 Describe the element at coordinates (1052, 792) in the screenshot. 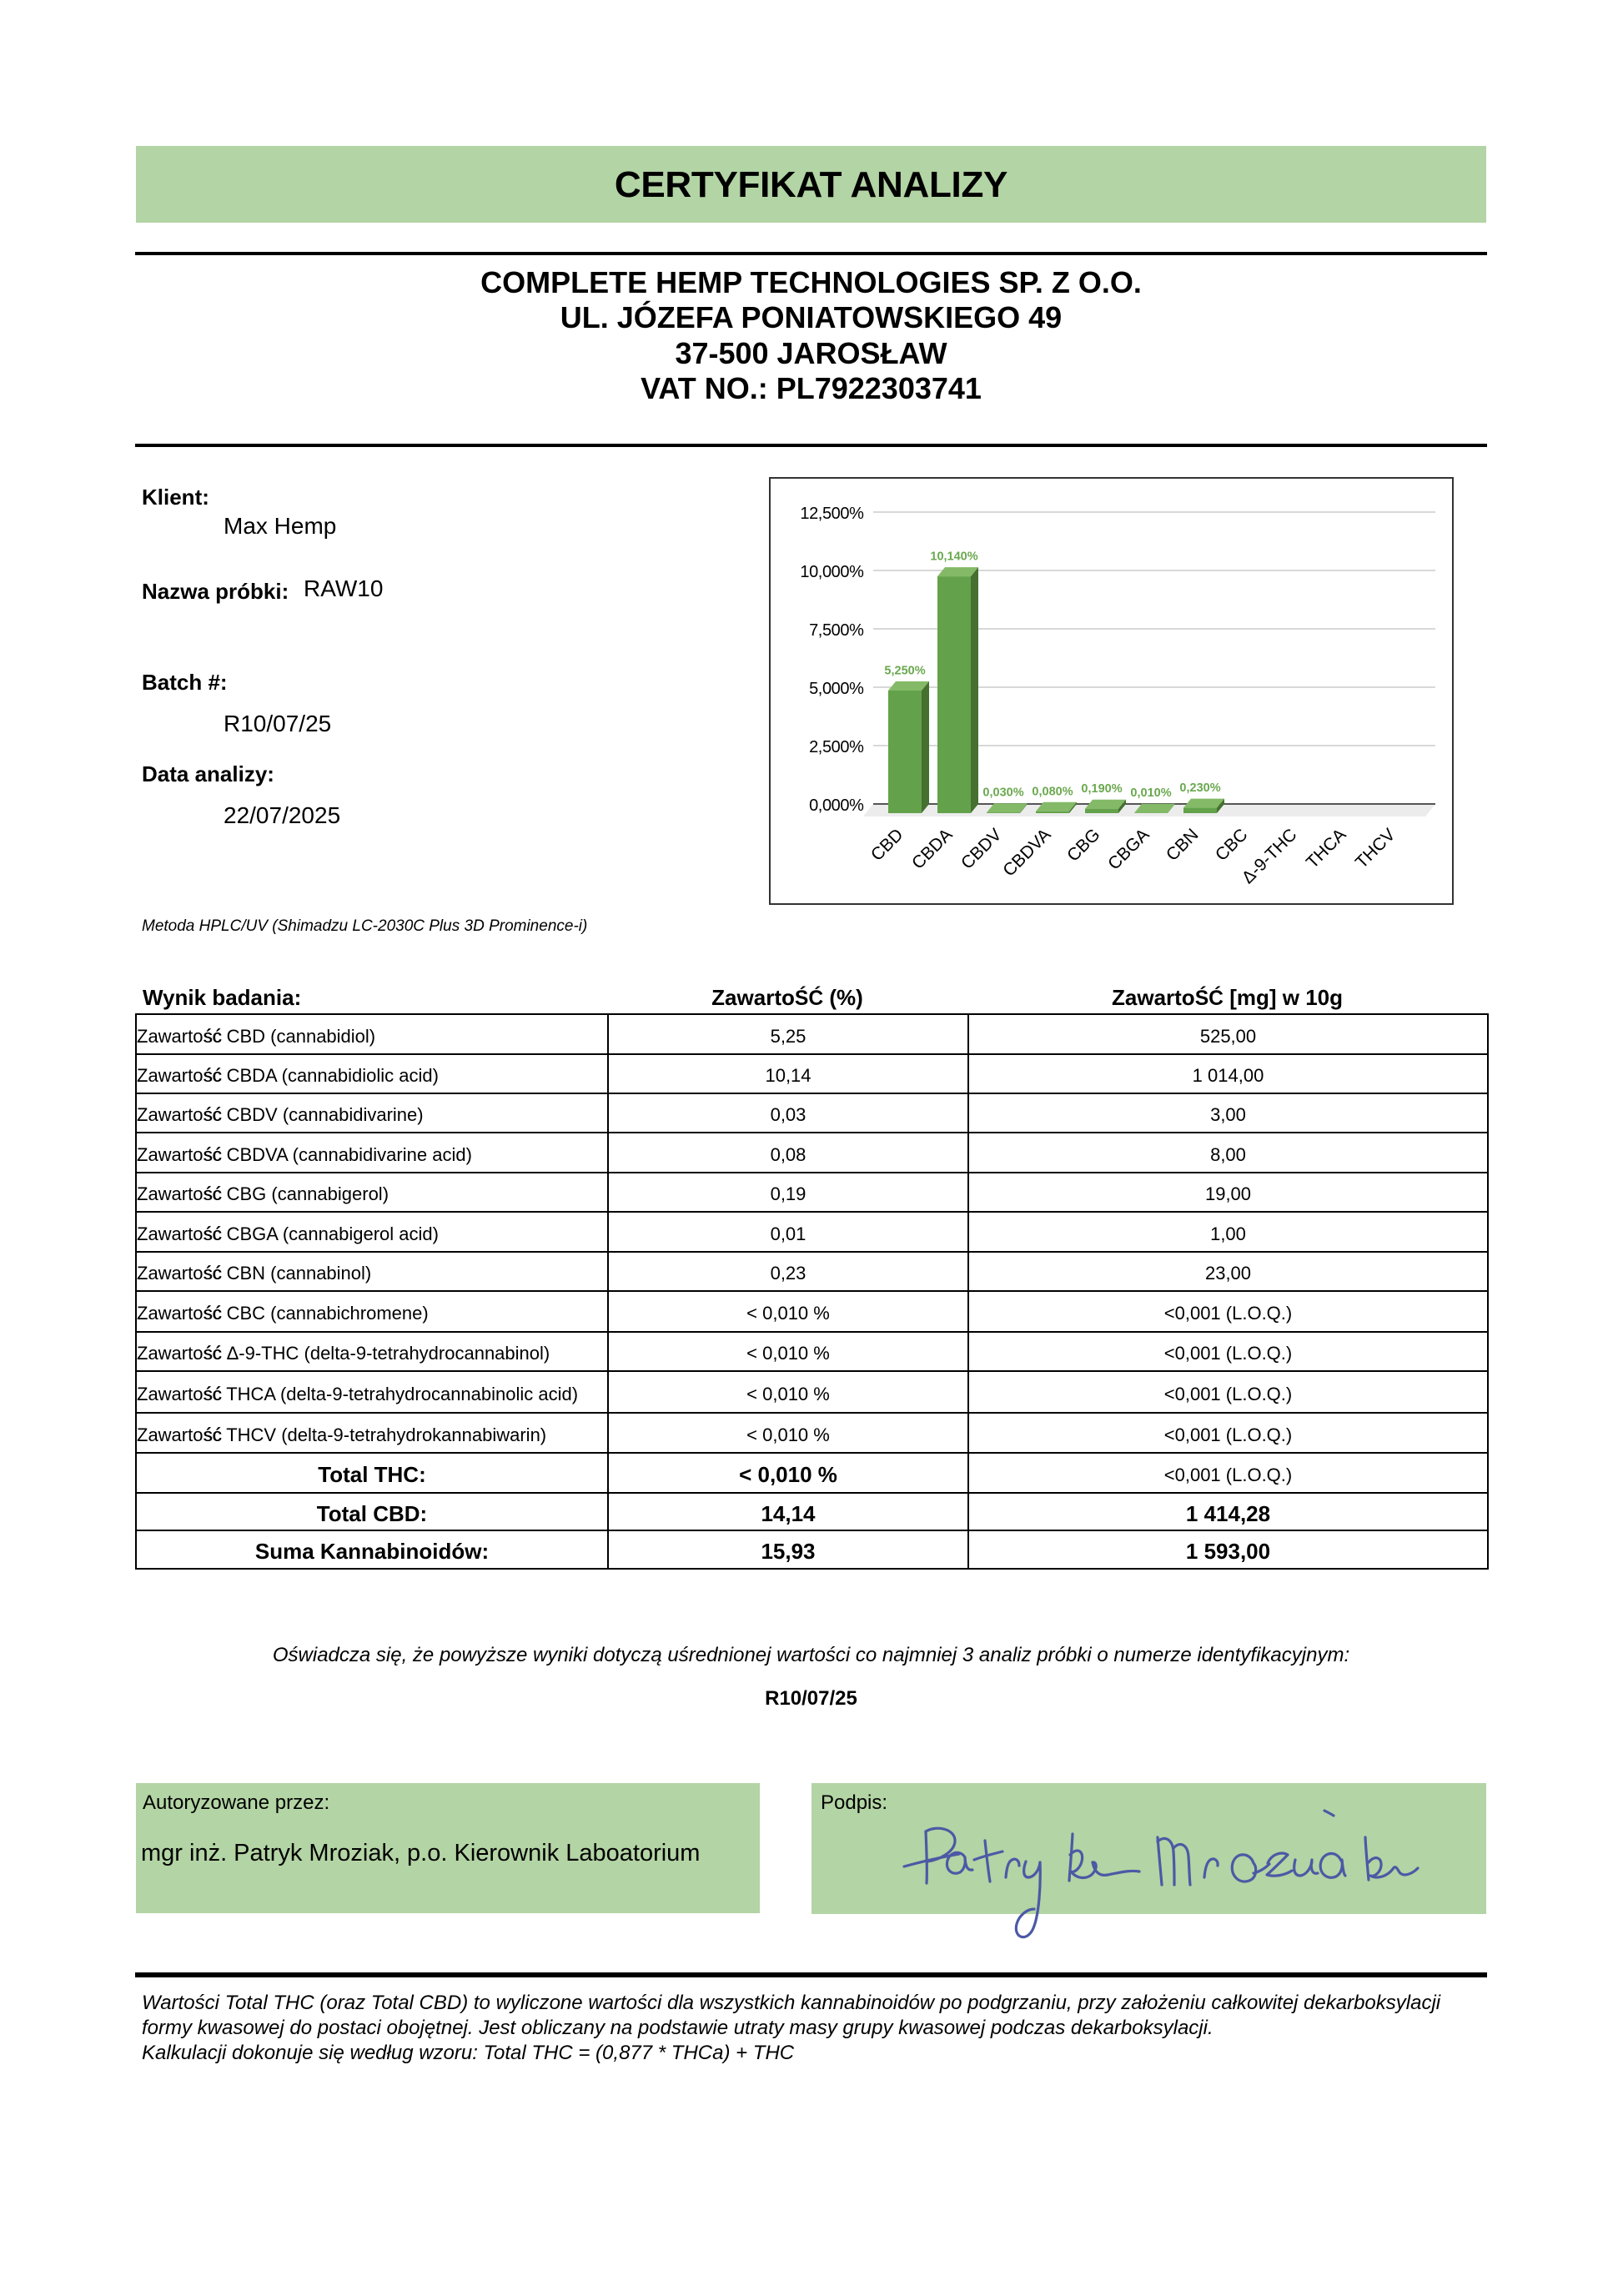

I see `svg-text: 0,080%` at that location.